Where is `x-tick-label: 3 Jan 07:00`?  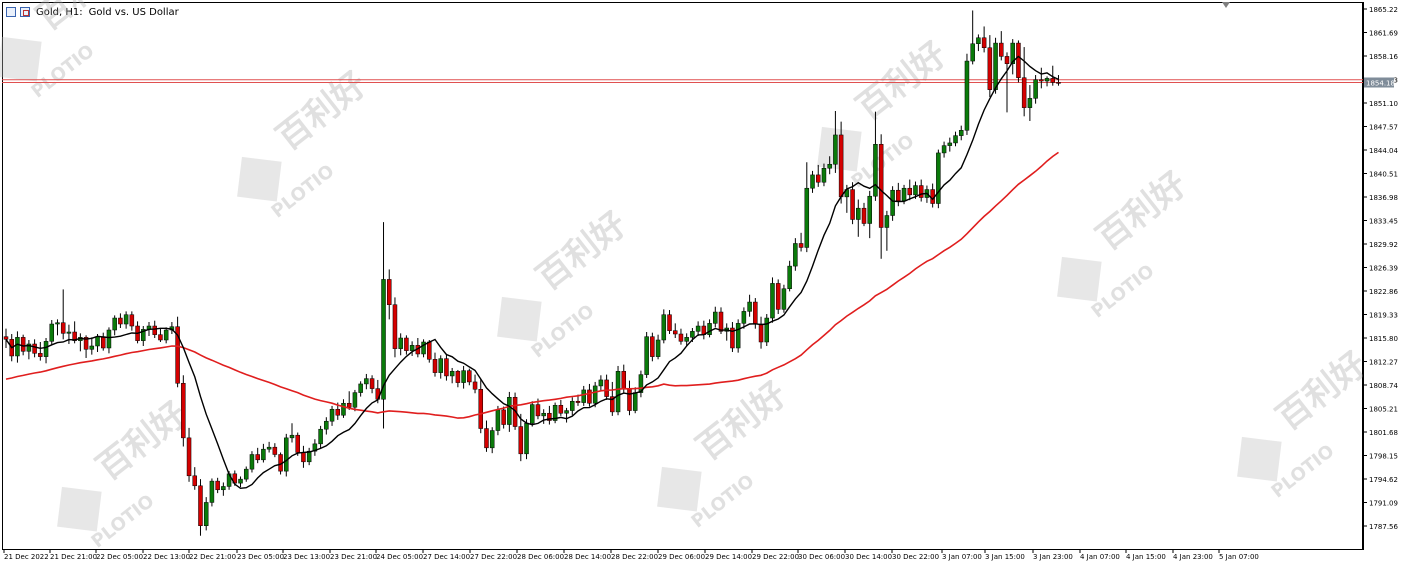
x-tick-label: 3 Jan 07:00 is located at coordinates (962, 557).